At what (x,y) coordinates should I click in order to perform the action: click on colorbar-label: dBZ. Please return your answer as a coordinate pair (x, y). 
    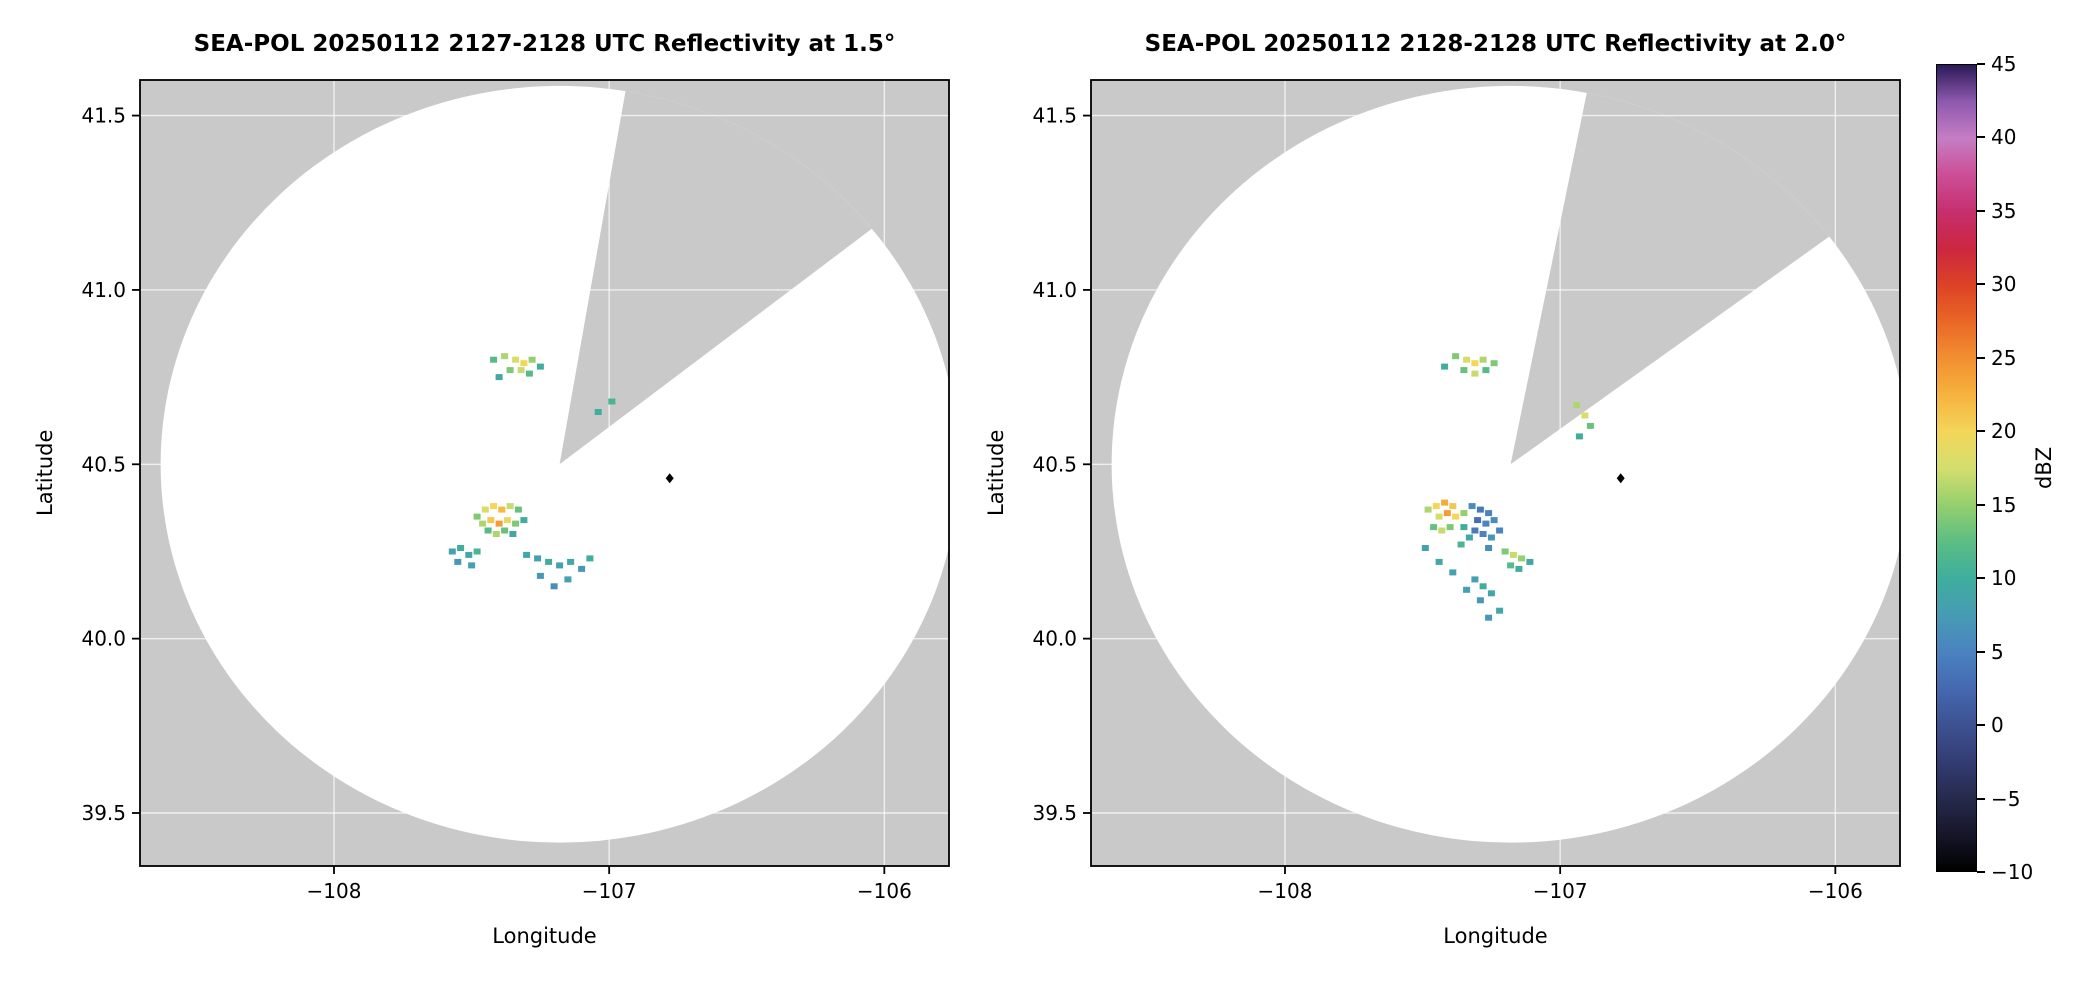
    Looking at the image, I should click on (2044, 468).